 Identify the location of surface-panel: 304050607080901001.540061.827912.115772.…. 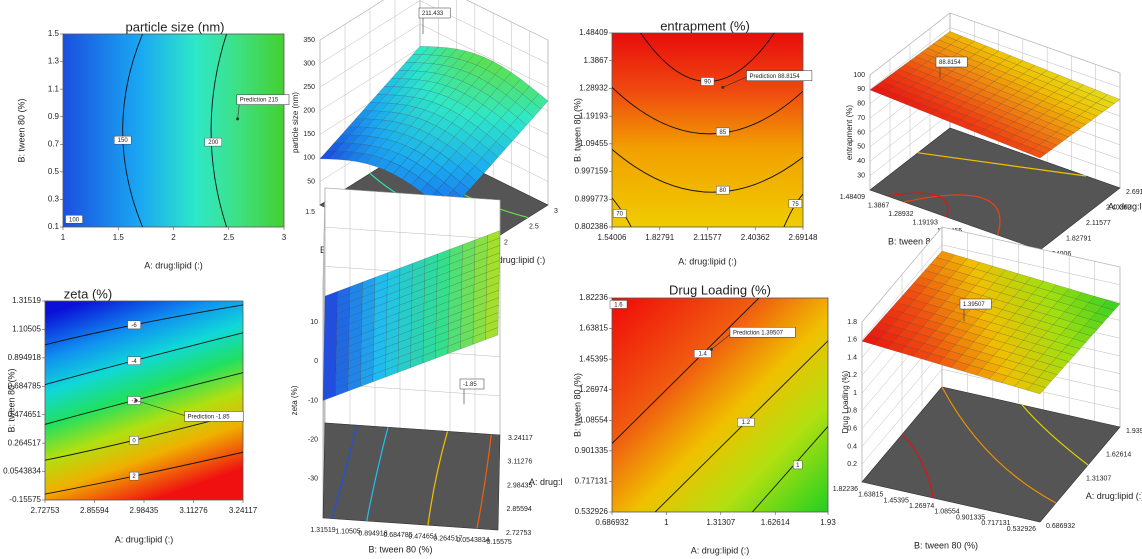
(991, 136).